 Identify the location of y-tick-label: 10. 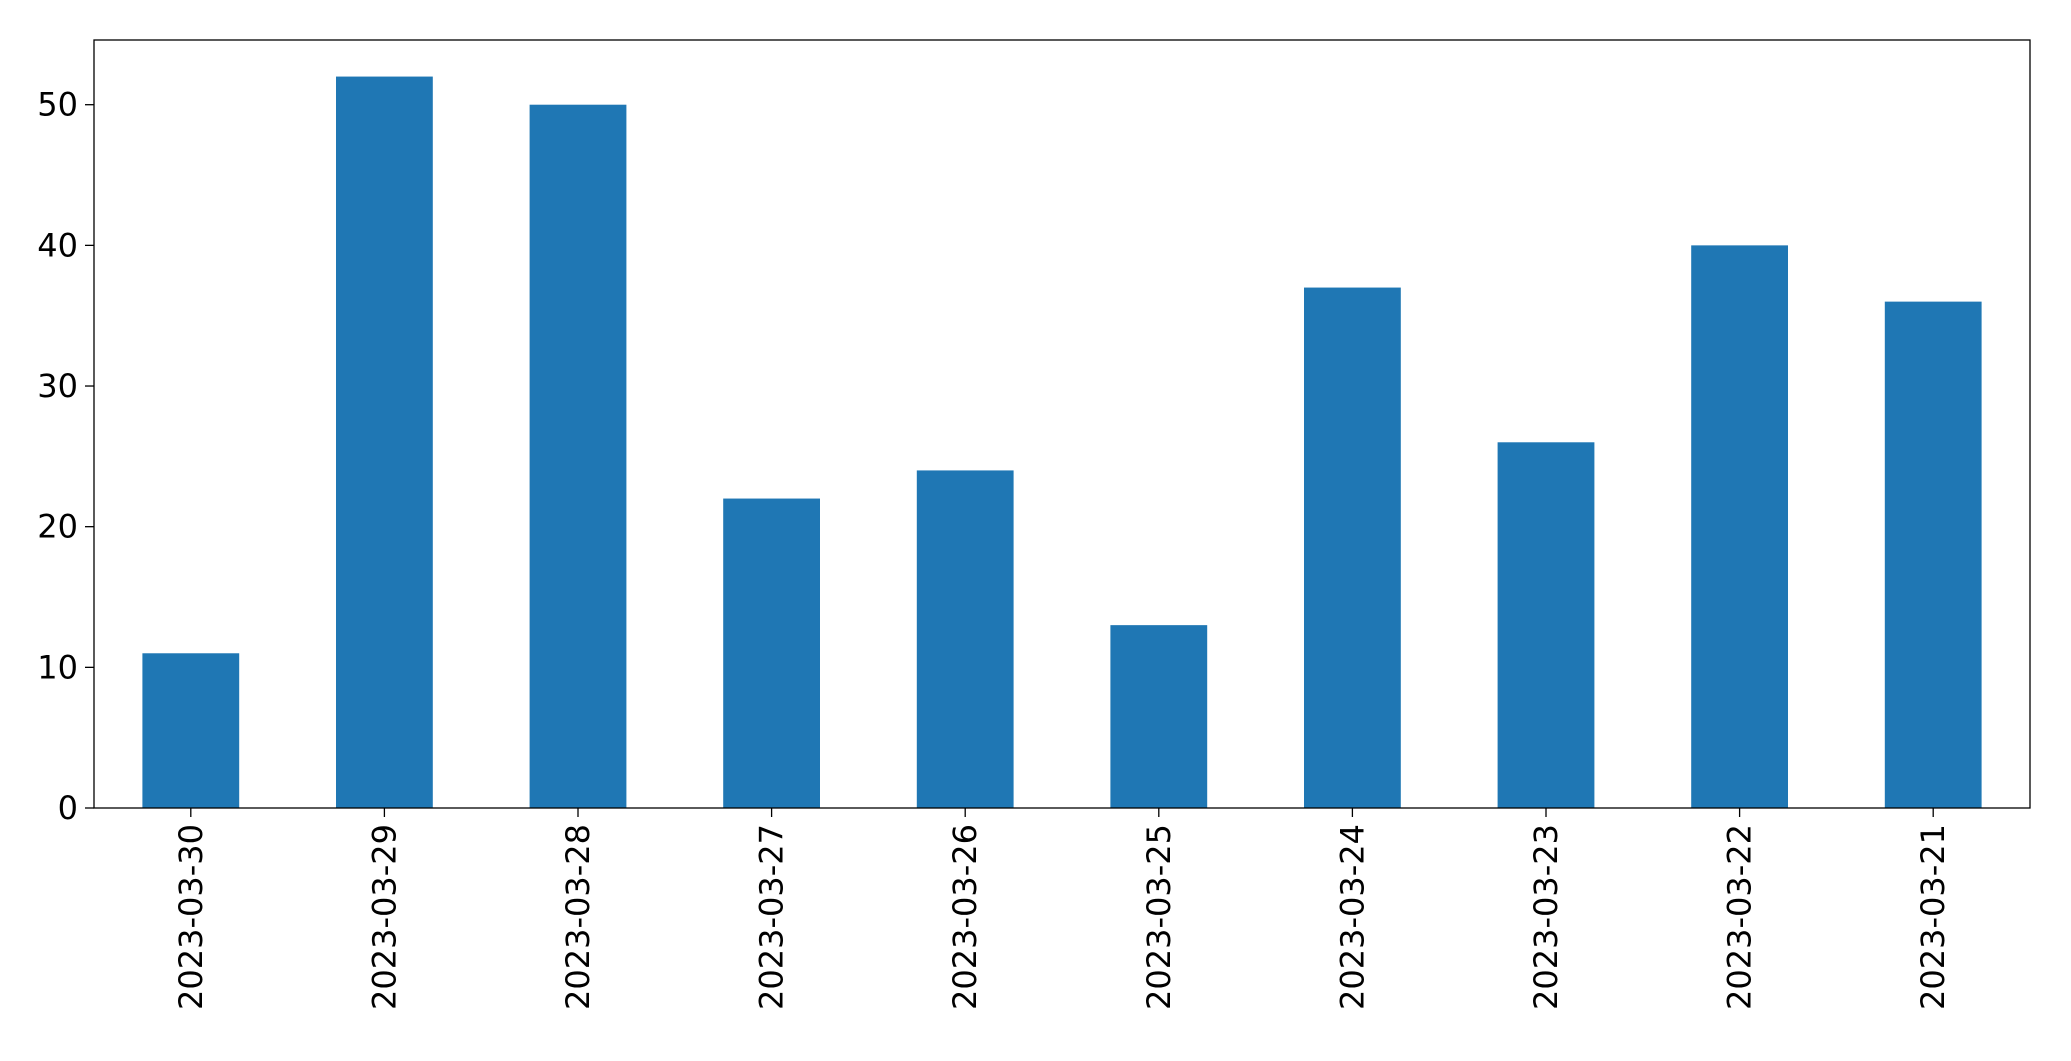
(57, 667).